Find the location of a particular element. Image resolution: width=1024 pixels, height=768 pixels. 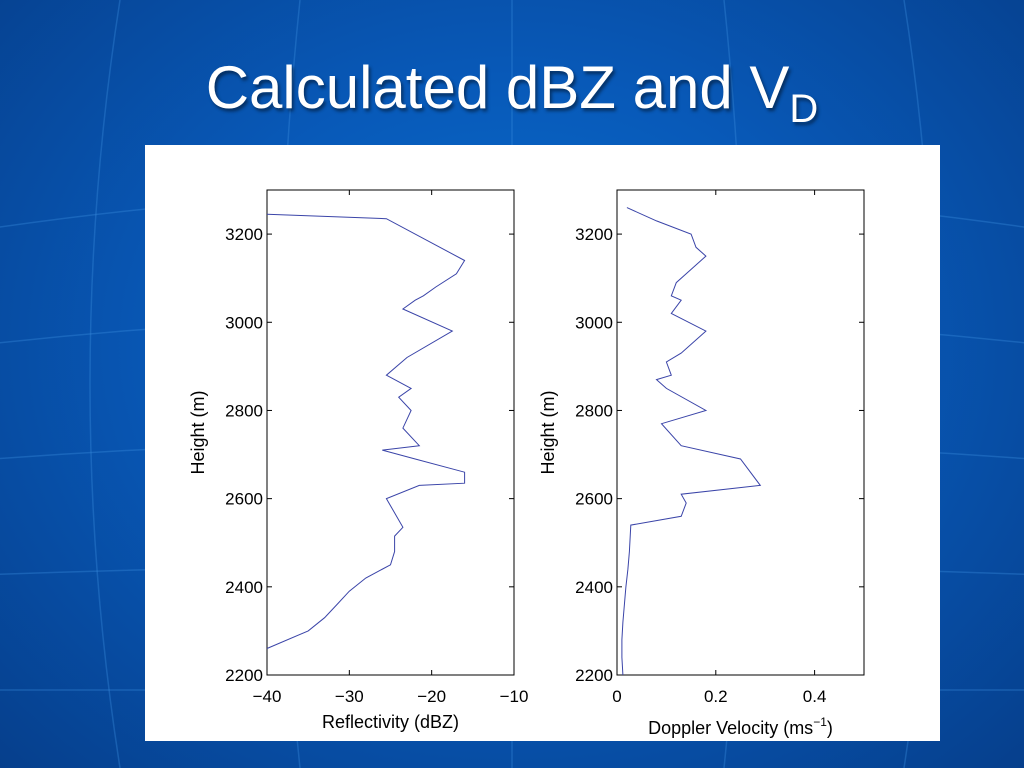

title-main: Calculated dBZ and V is located at coordinates (497, 87).